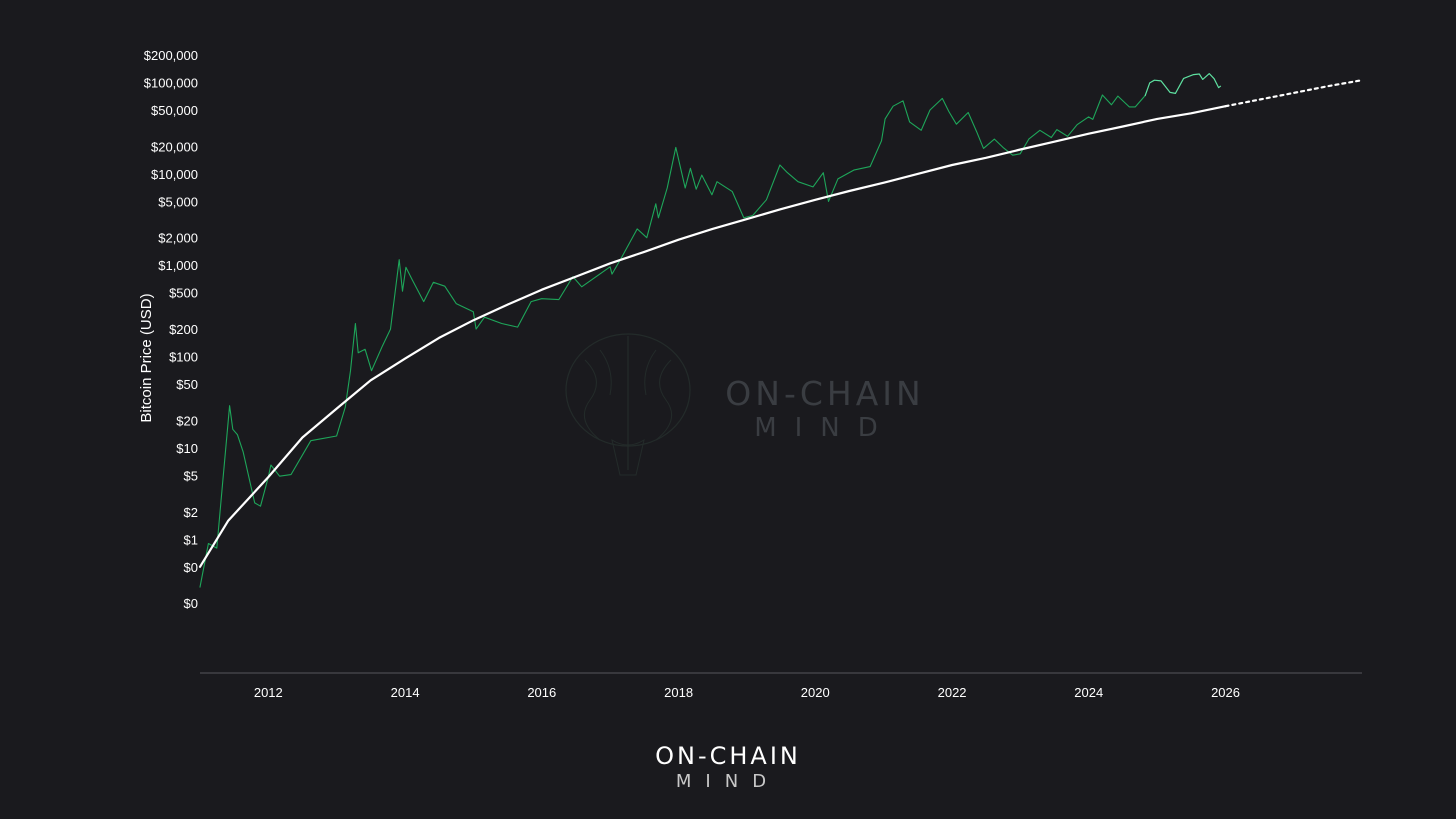 The width and height of the screenshot is (1456, 819). Describe the element at coordinates (678, 692) in the screenshot. I see `x-tick-label: 2018` at that location.